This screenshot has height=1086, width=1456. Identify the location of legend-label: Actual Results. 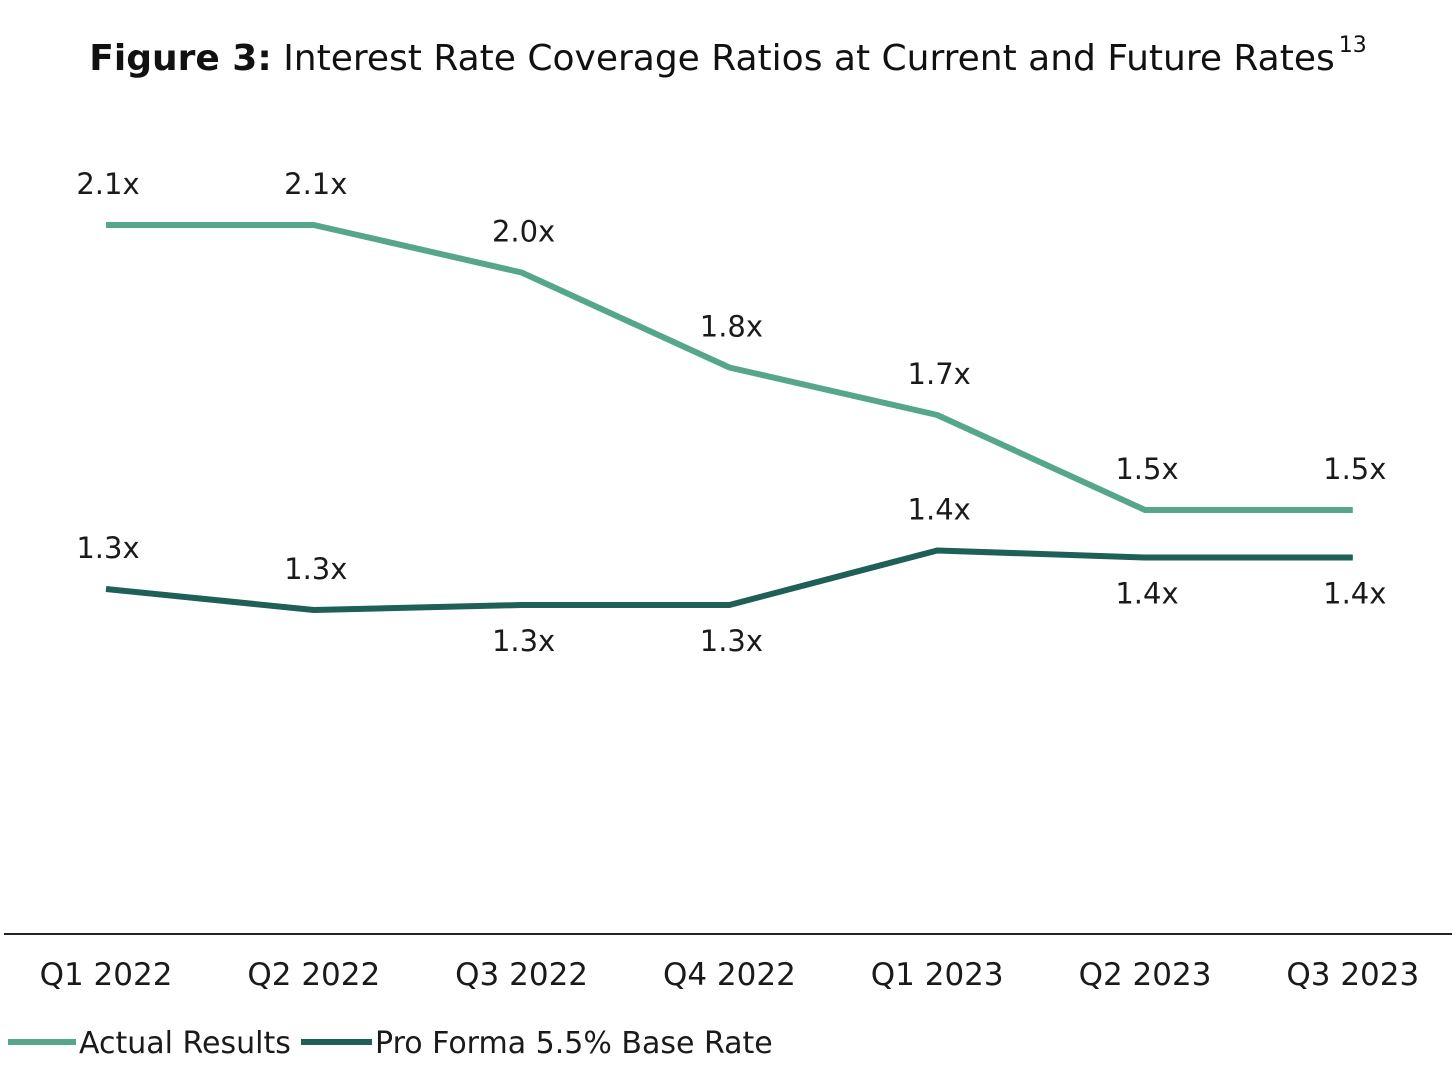
(185, 1043).